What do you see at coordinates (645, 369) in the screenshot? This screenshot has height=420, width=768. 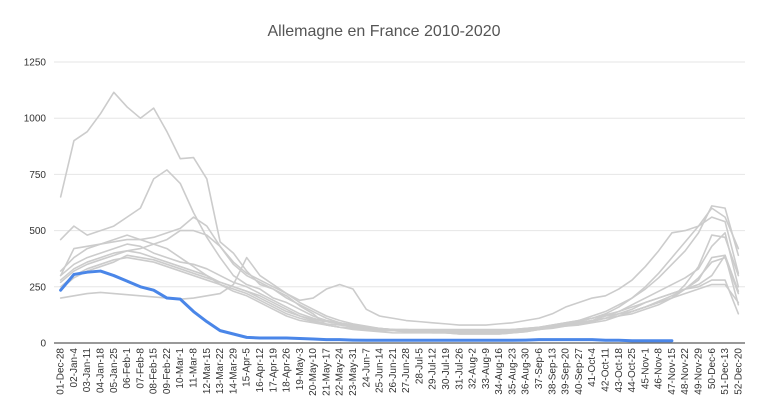 I see `x-tick-label: 45-Nov-1` at bounding box center [645, 369].